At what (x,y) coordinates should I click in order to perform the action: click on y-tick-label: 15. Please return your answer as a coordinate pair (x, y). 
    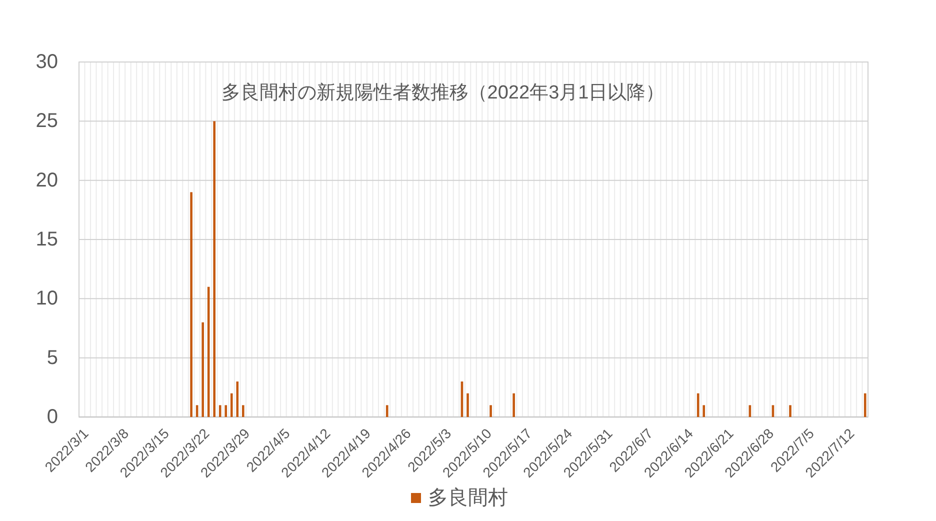
    Looking at the image, I should click on (47, 239).